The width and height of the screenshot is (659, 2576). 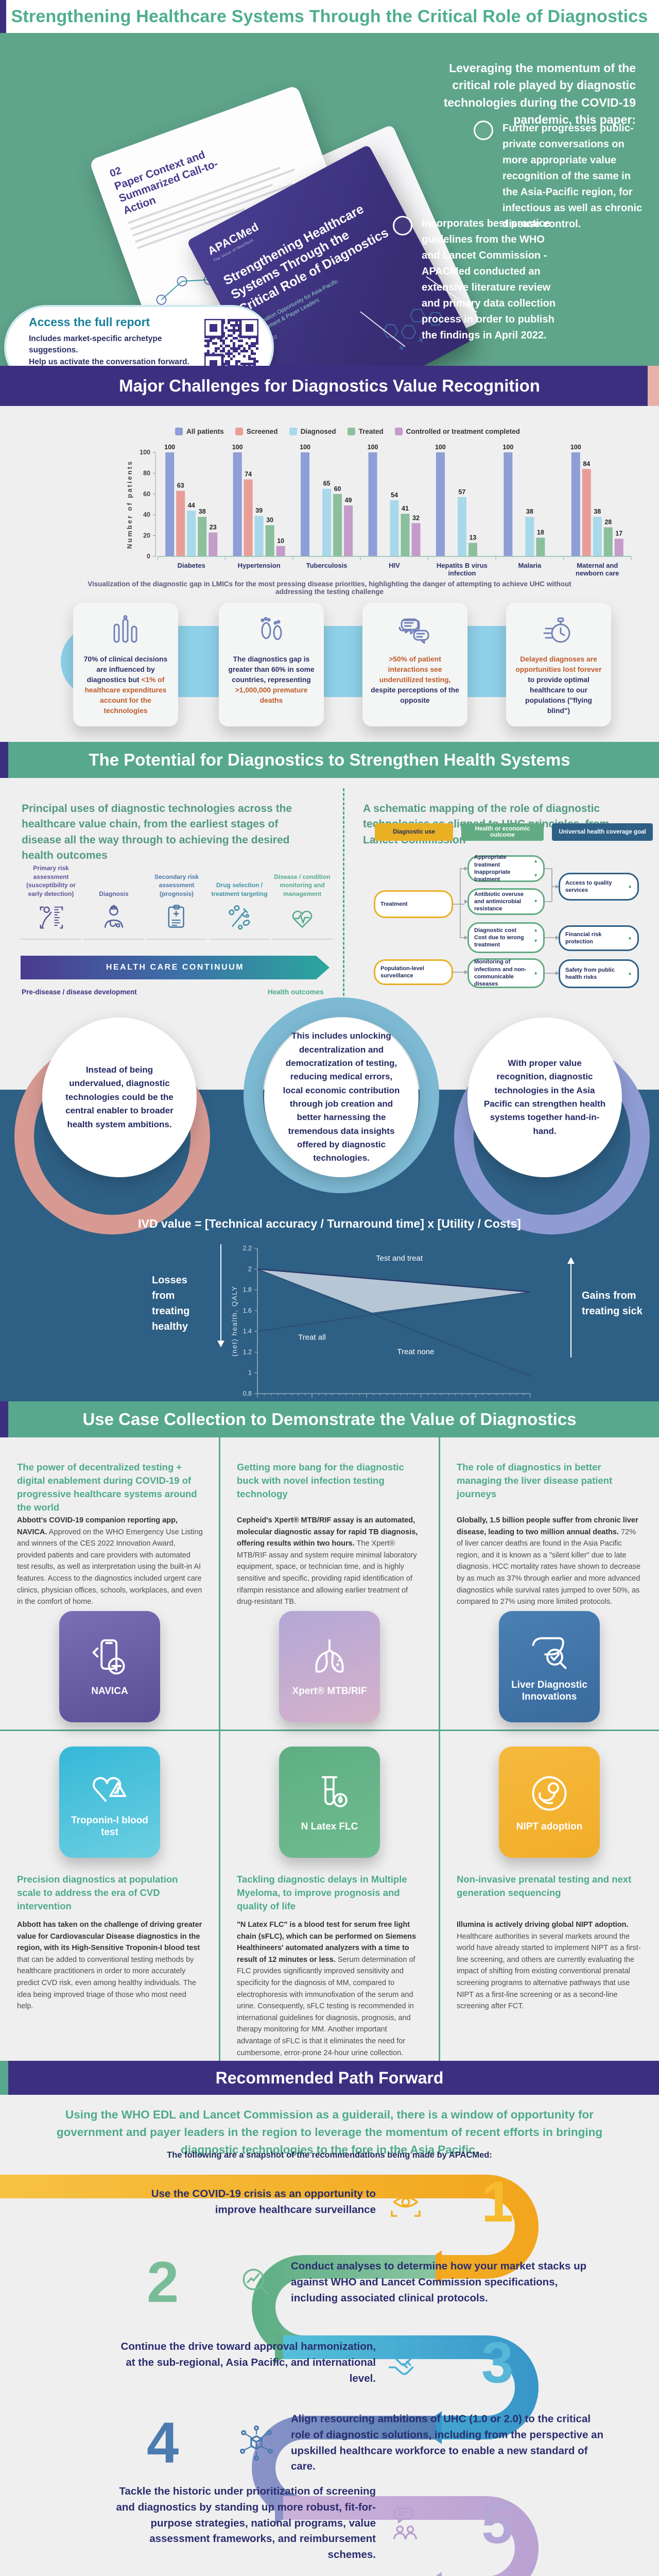 I want to click on svg-text: newborn care, so click(x=598, y=573).